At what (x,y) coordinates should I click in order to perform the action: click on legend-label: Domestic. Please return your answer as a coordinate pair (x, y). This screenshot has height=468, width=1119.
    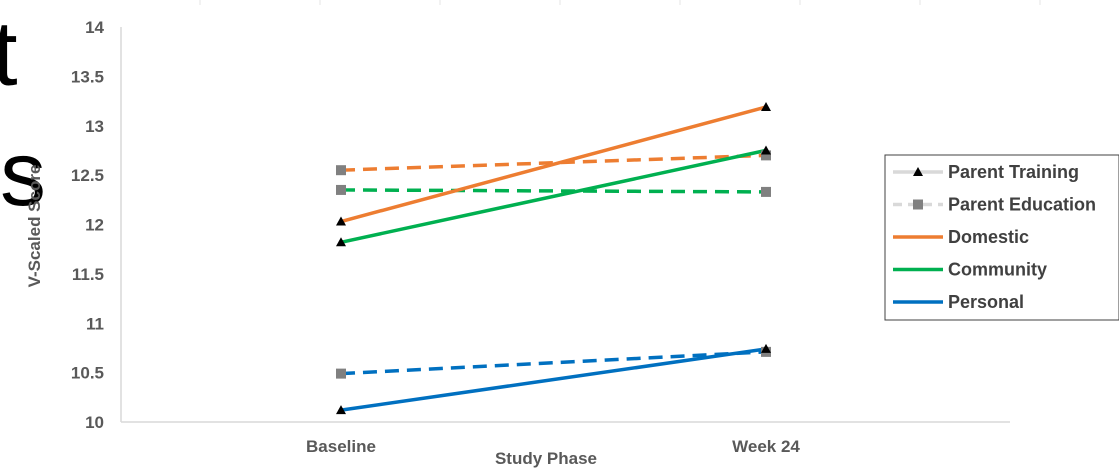
    Looking at the image, I should click on (988, 237).